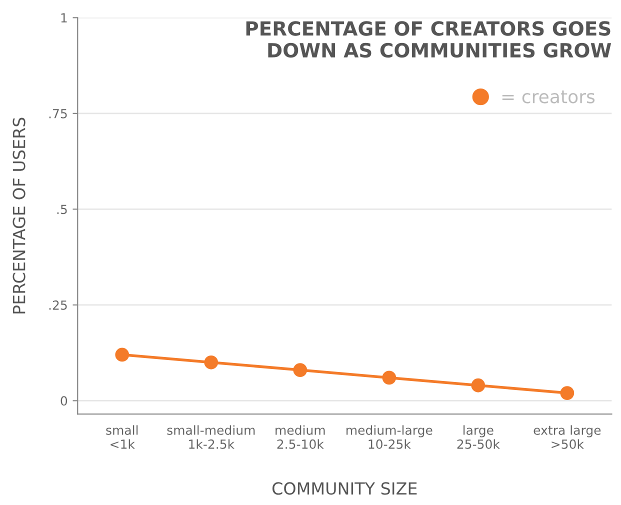 The height and width of the screenshot is (505, 621). Describe the element at coordinates (478, 437) in the screenshot. I see `x-tick-label: large 25-50k` at that location.